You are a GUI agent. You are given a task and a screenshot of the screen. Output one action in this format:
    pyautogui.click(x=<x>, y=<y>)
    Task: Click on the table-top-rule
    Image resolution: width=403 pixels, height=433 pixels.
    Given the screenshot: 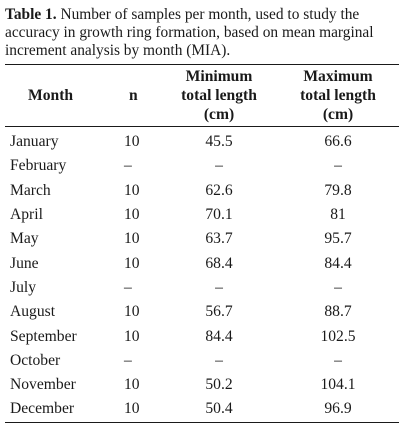 What is the action you would take?
    pyautogui.click(x=202, y=64)
    